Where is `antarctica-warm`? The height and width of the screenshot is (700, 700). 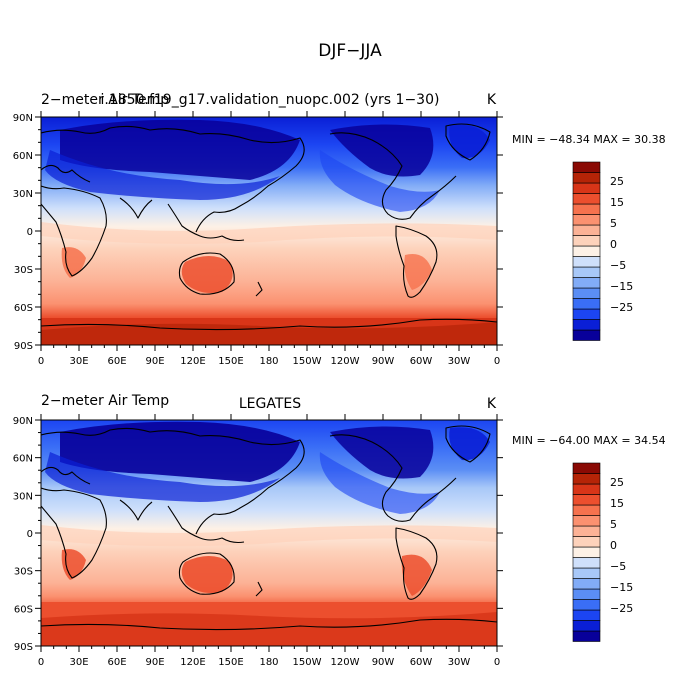
antarctica-warm is located at coordinates (269, 629).